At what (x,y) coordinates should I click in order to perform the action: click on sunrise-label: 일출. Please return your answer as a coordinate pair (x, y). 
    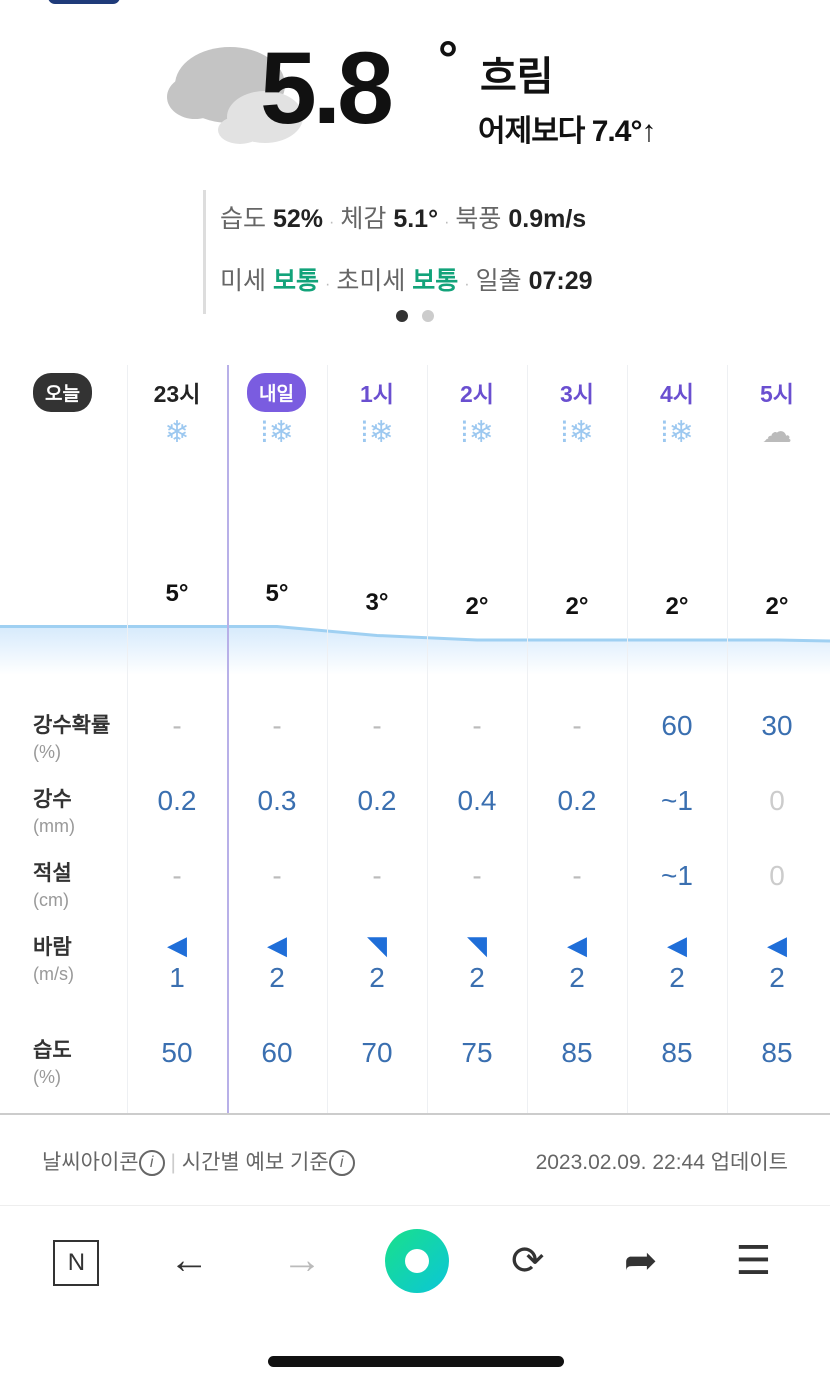
    Looking at the image, I should click on (498, 281).